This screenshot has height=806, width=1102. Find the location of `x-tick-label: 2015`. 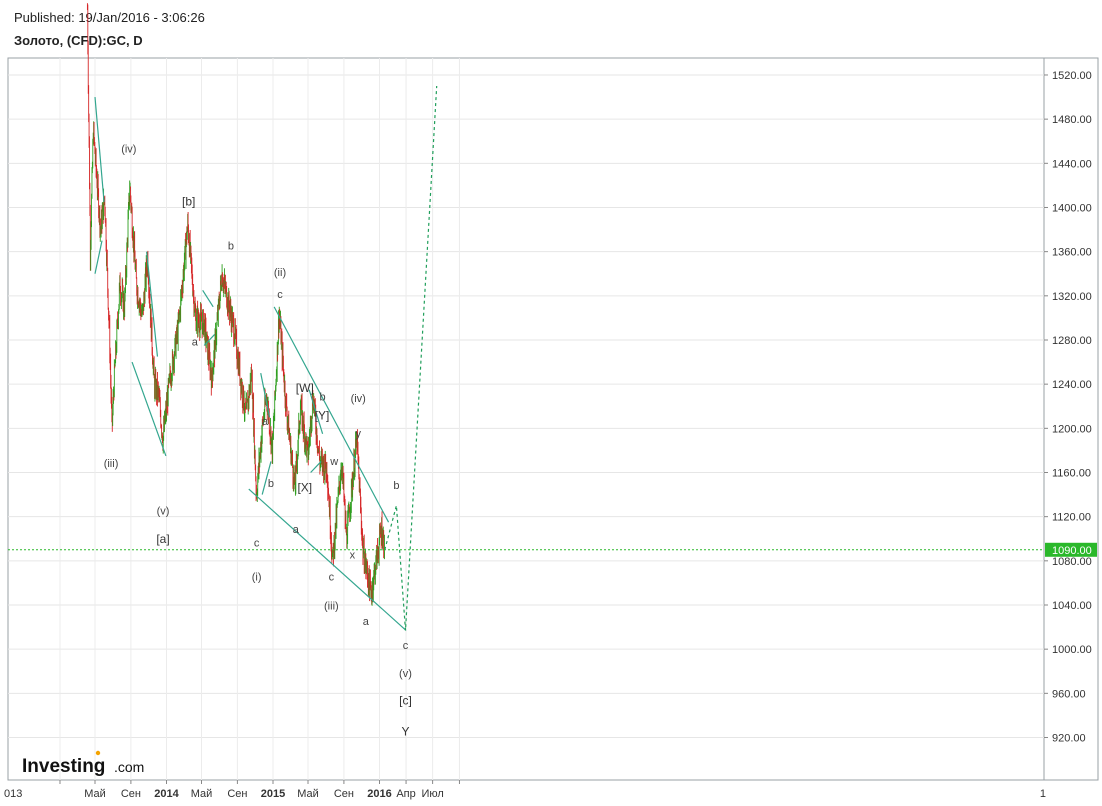

x-tick-label: 2015 is located at coordinates (273, 794).